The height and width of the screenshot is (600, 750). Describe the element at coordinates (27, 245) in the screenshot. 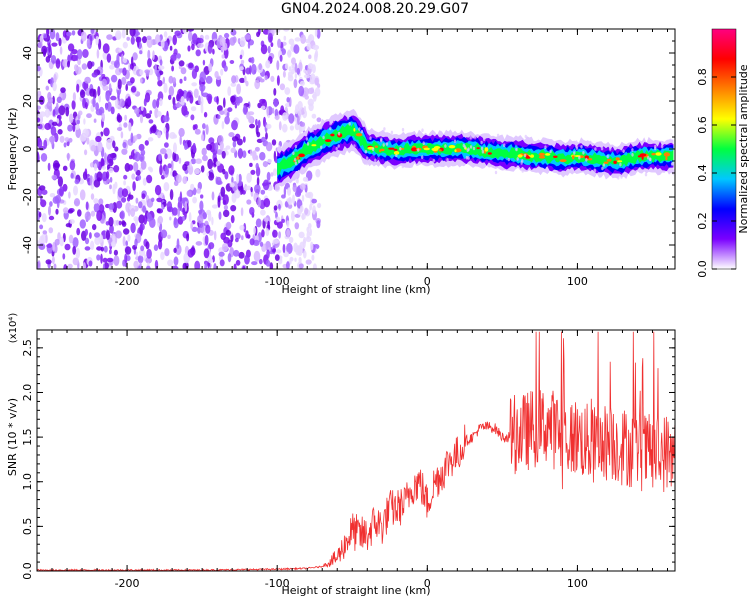

I see `y-tick-label: -40` at that location.